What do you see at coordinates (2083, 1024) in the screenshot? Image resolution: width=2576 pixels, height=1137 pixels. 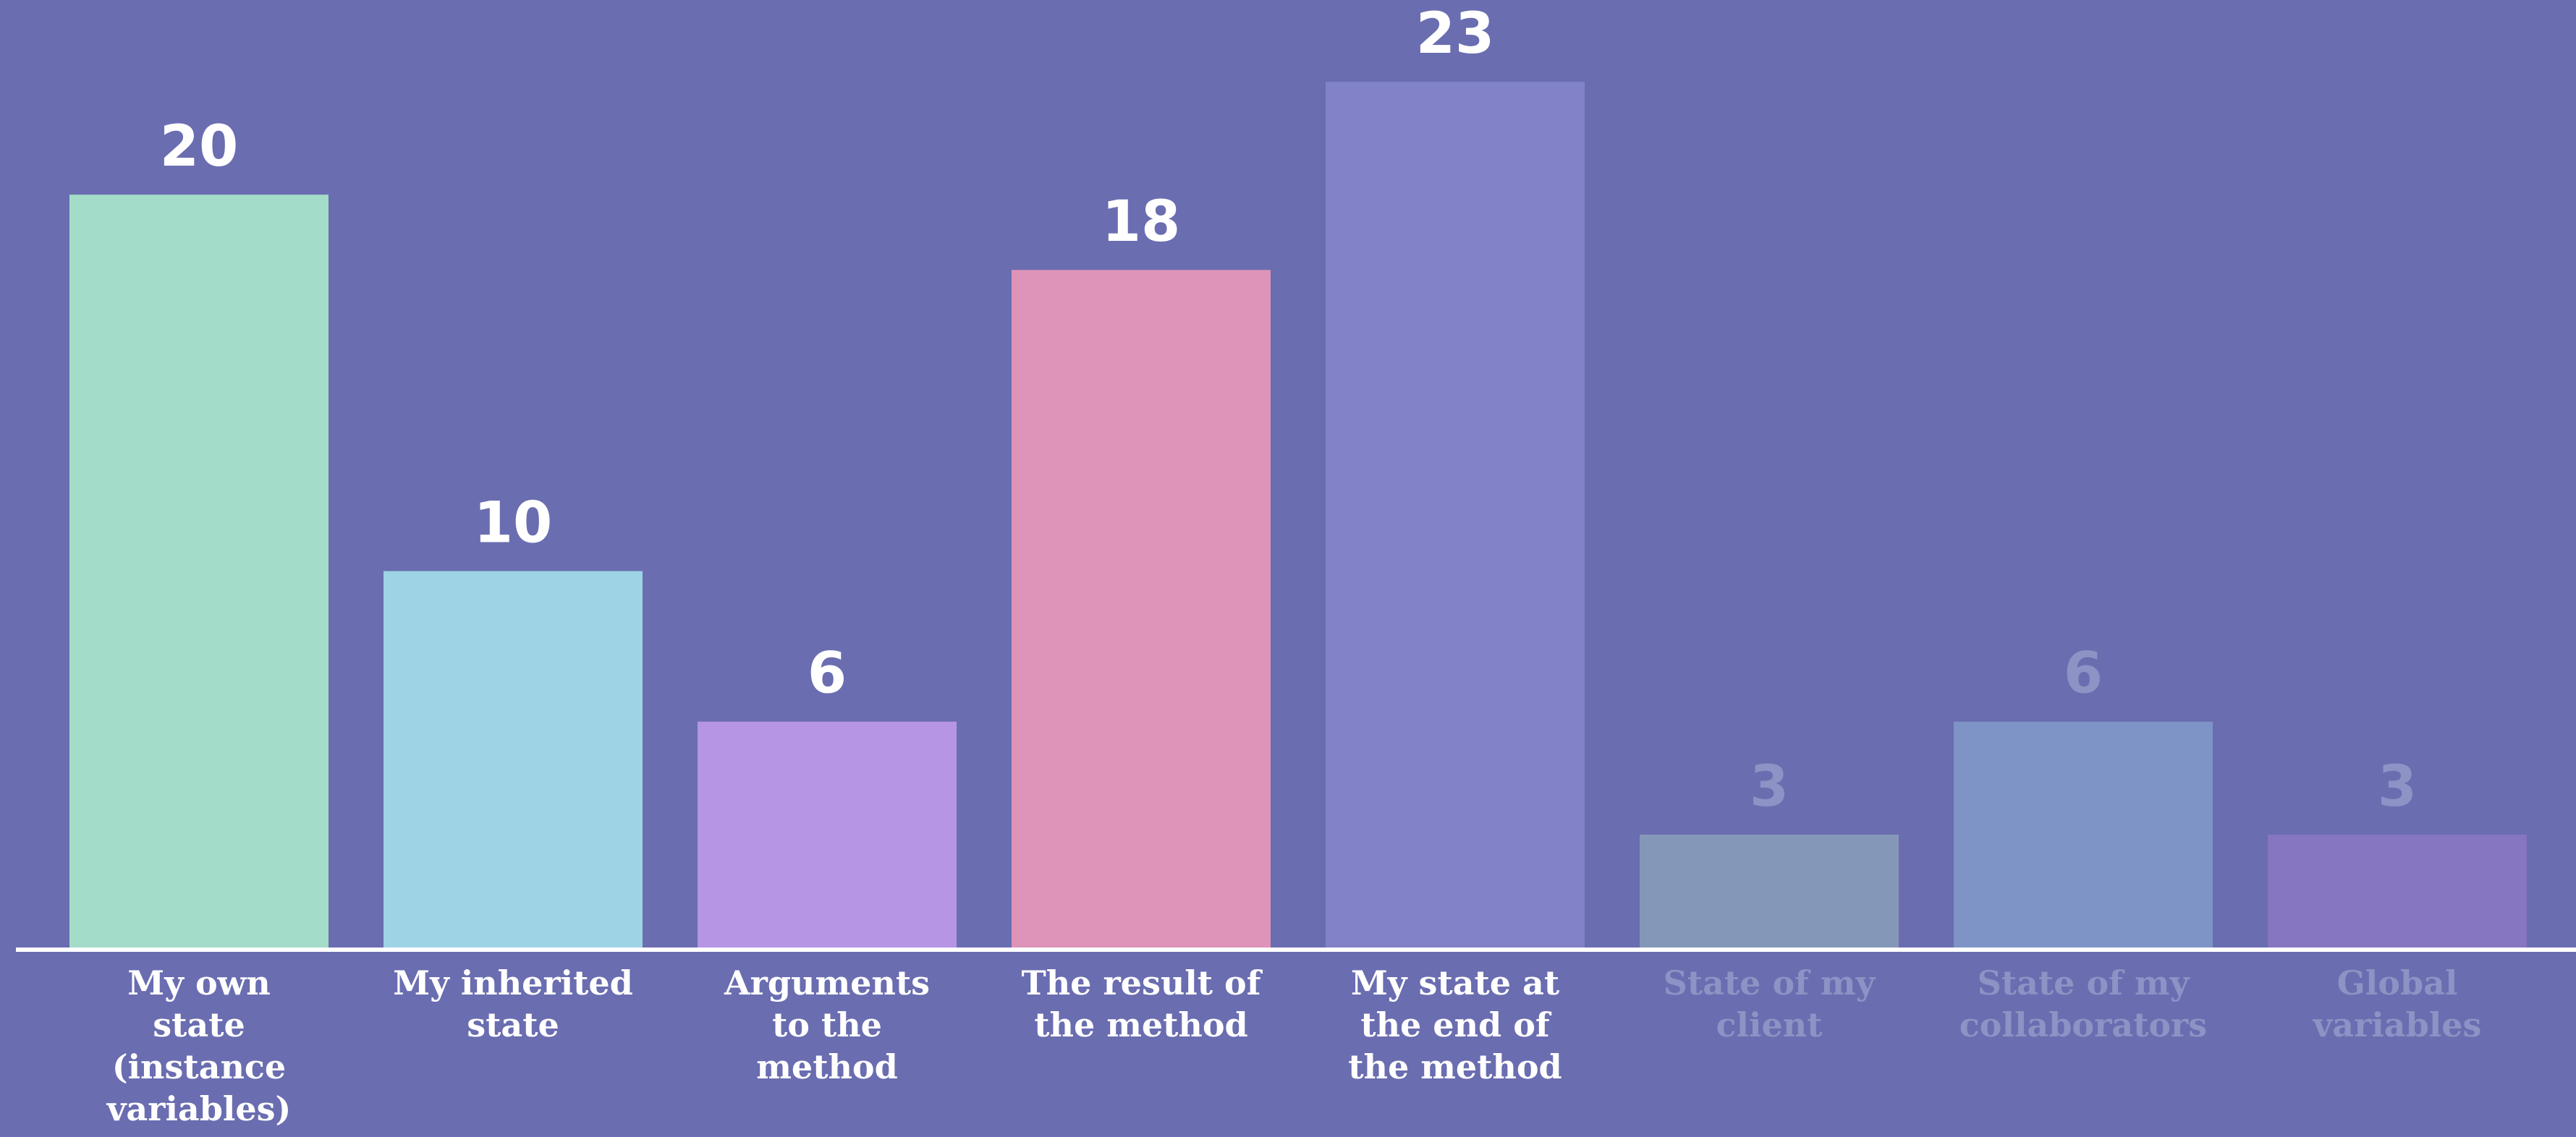 I see `category-label-line: collaborators` at bounding box center [2083, 1024].